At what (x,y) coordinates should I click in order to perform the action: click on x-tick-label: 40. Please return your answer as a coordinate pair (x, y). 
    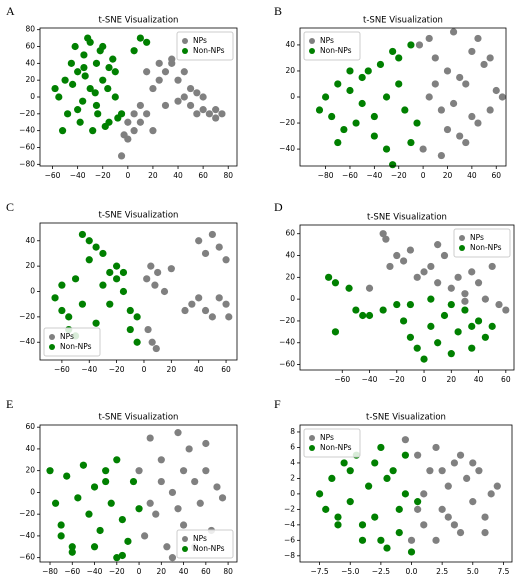
    Looking at the image, I should click on (479, 379).